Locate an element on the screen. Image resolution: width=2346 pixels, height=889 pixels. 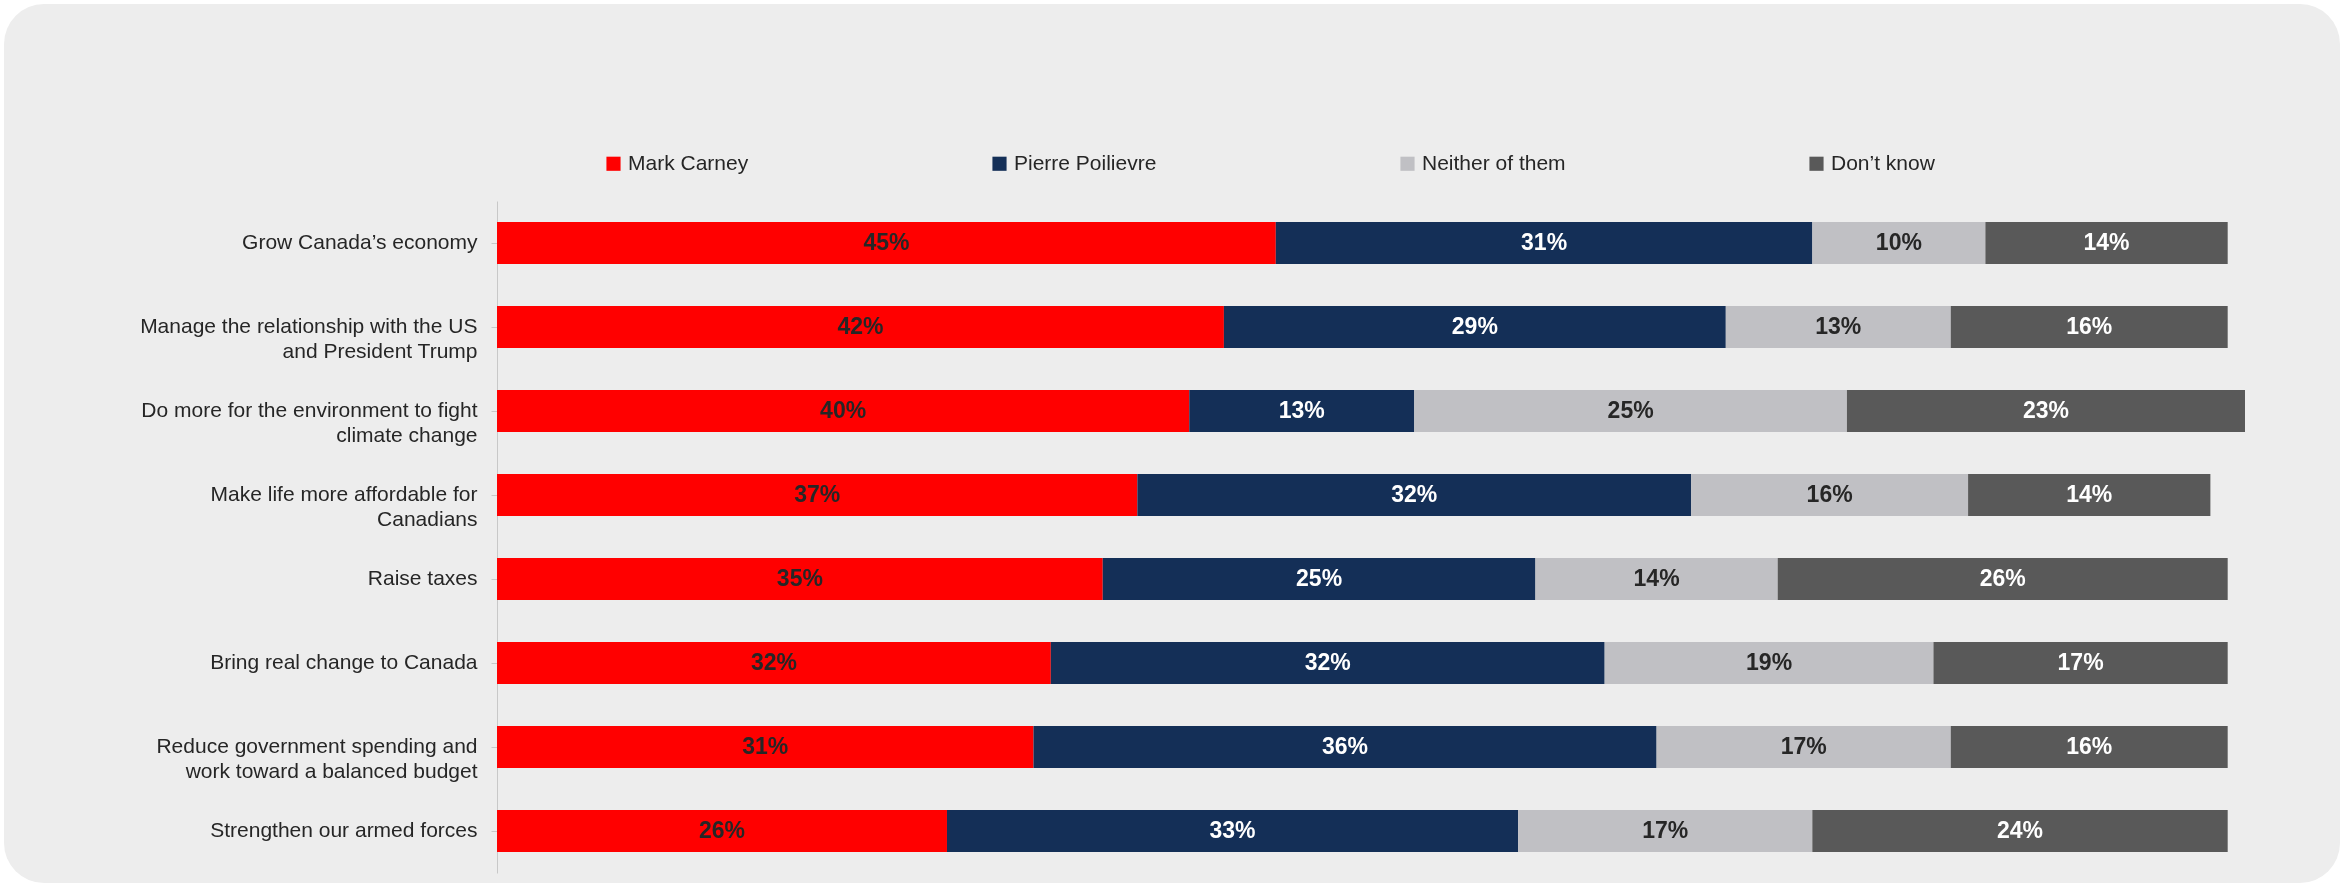
data-label: 45% is located at coordinates (886, 242).